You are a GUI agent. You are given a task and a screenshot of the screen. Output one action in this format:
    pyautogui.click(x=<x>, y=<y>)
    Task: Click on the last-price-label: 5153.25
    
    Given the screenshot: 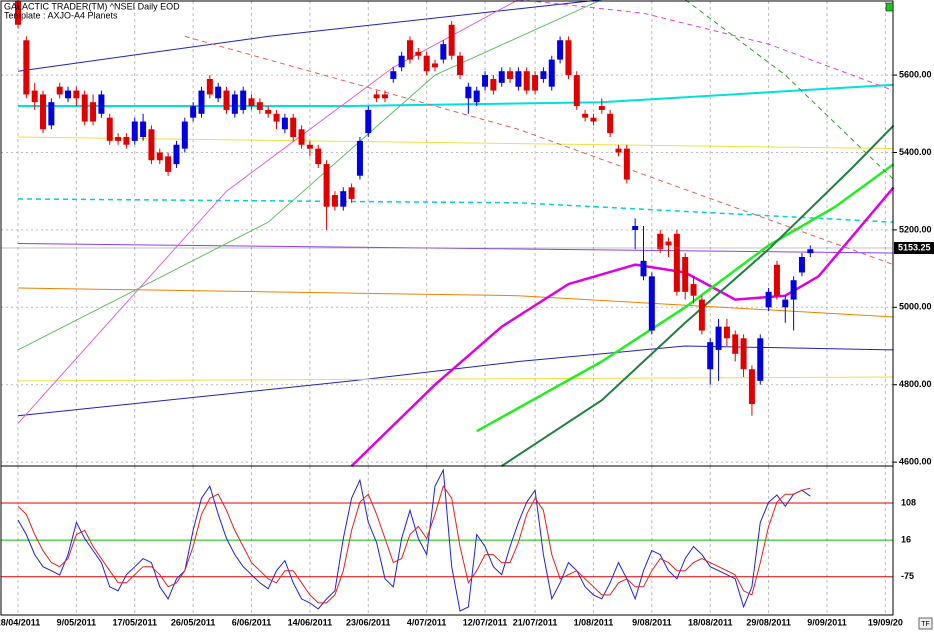 What is the action you would take?
    pyautogui.click(x=914, y=247)
    